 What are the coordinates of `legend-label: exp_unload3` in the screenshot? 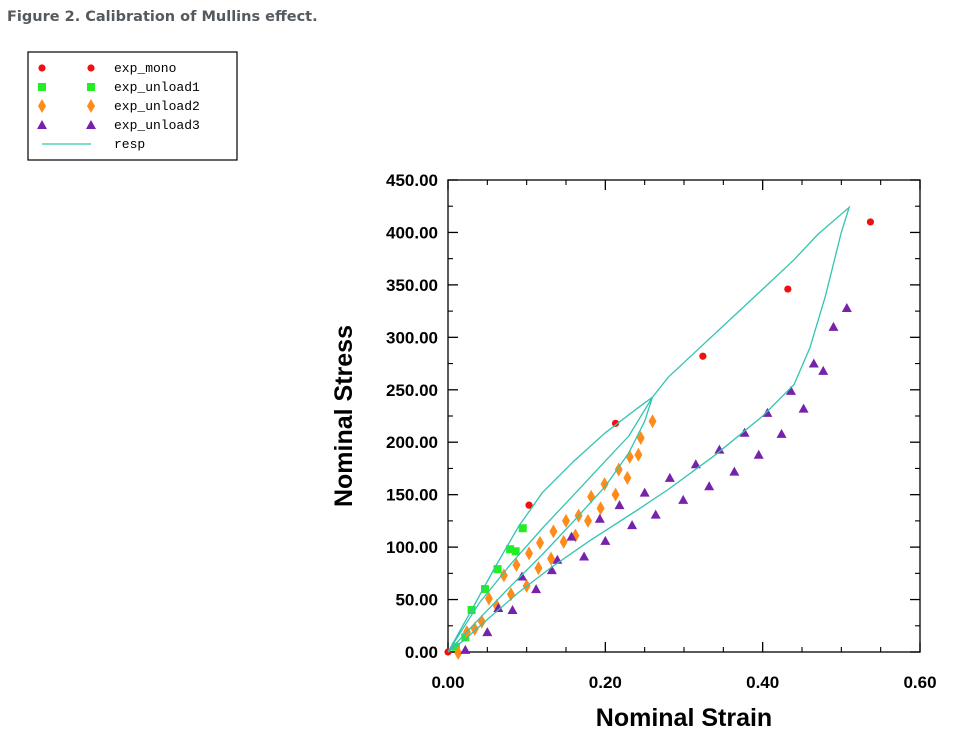 It's located at (157, 125).